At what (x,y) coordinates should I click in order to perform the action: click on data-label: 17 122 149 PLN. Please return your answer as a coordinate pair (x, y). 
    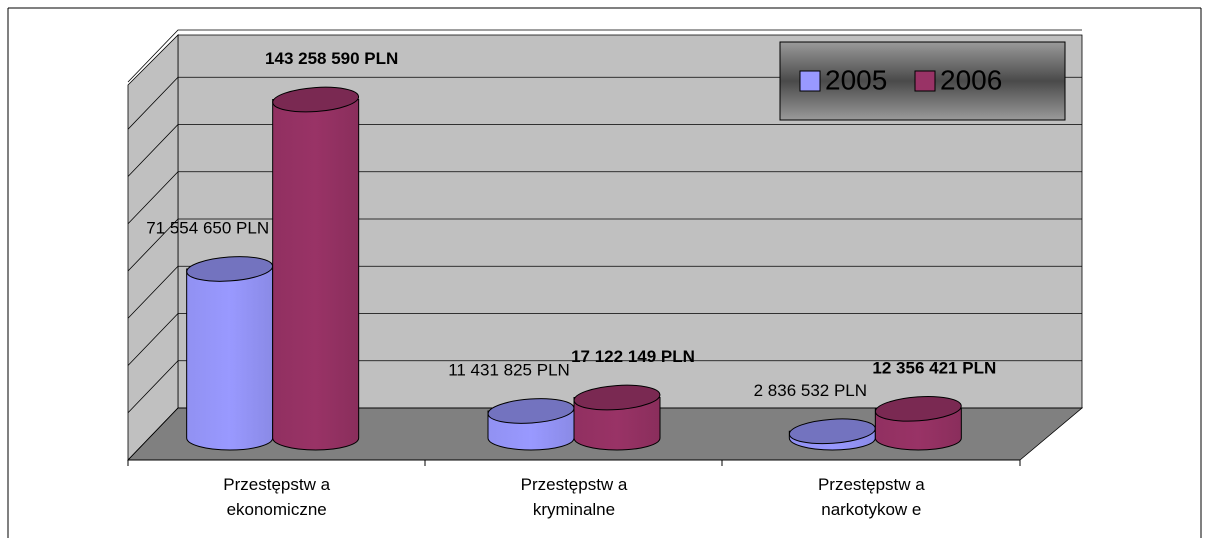
    Looking at the image, I should click on (633, 356).